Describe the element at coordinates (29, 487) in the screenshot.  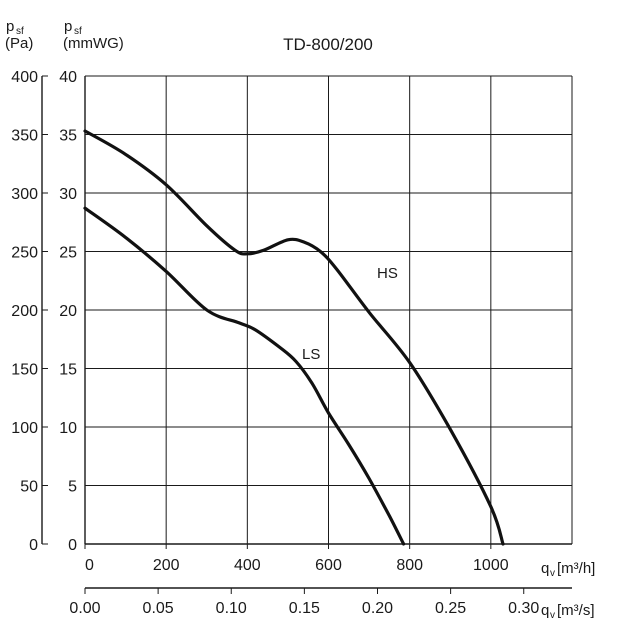
I see `left-tick-label: 50` at that location.